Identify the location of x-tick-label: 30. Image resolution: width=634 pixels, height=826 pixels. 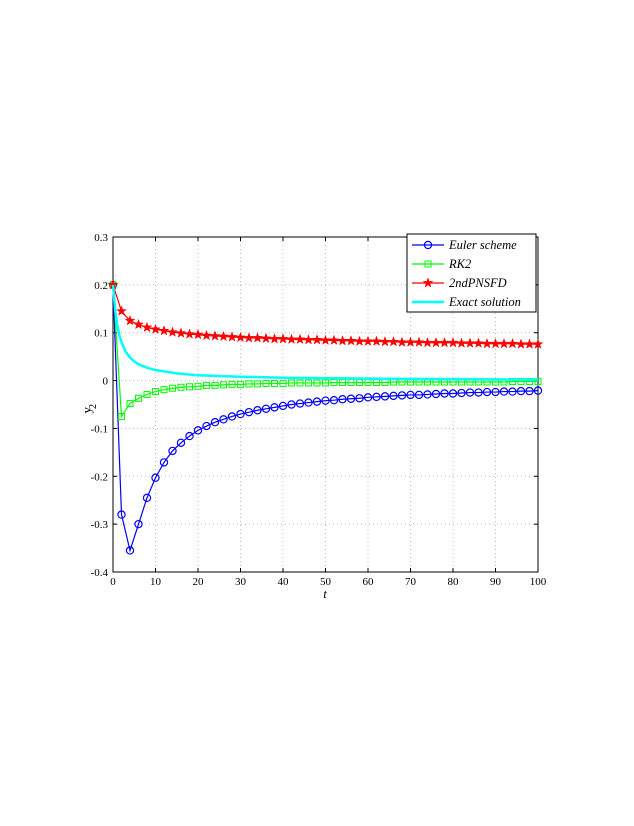
(241, 582).